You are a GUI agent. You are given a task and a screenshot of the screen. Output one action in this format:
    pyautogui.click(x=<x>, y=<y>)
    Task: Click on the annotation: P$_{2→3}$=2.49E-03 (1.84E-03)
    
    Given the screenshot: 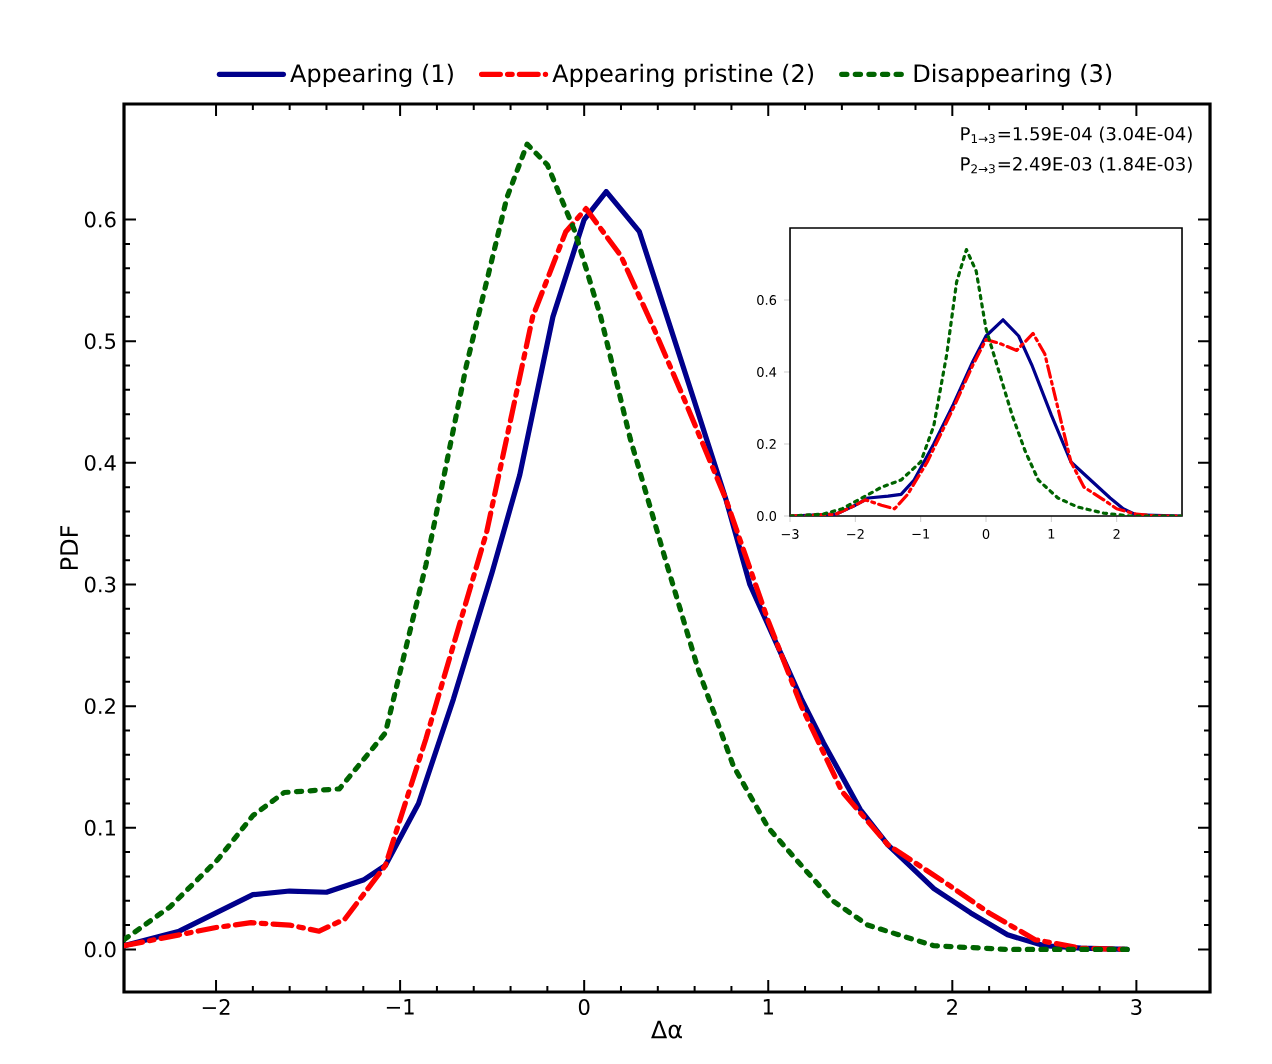 What is the action you would take?
    pyautogui.click(x=1076, y=165)
    